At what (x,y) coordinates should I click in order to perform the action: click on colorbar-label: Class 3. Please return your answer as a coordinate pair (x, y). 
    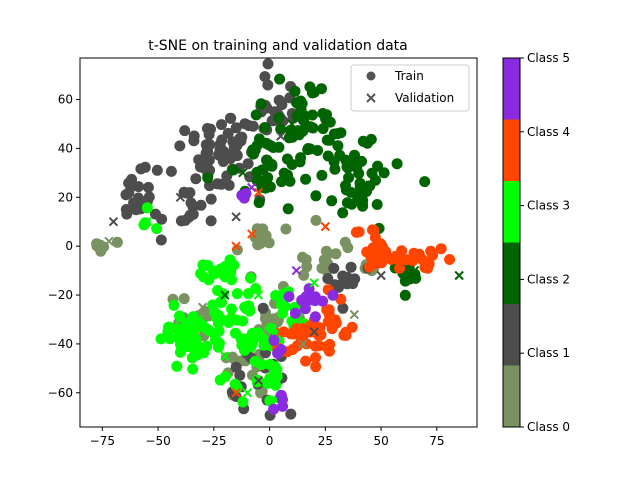
    Looking at the image, I should click on (548, 206).